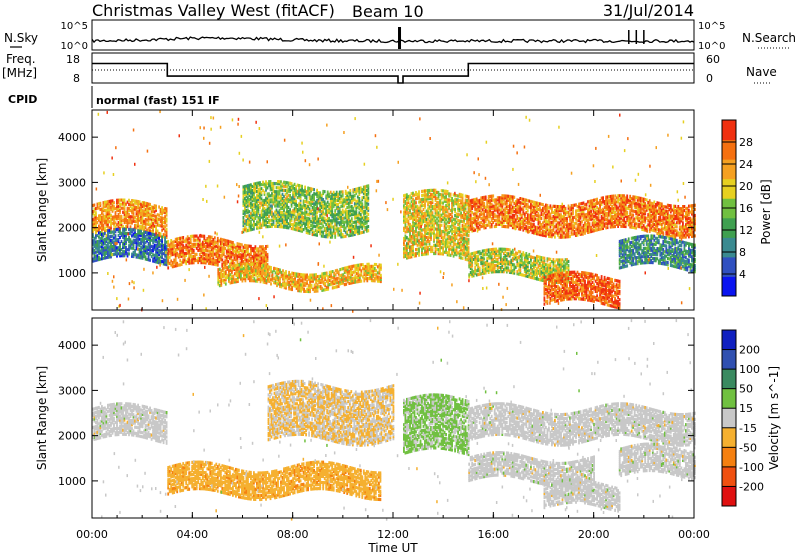 The width and height of the screenshot is (800, 558). I want to click on power-colorbar-tick: 28, so click(746, 142).